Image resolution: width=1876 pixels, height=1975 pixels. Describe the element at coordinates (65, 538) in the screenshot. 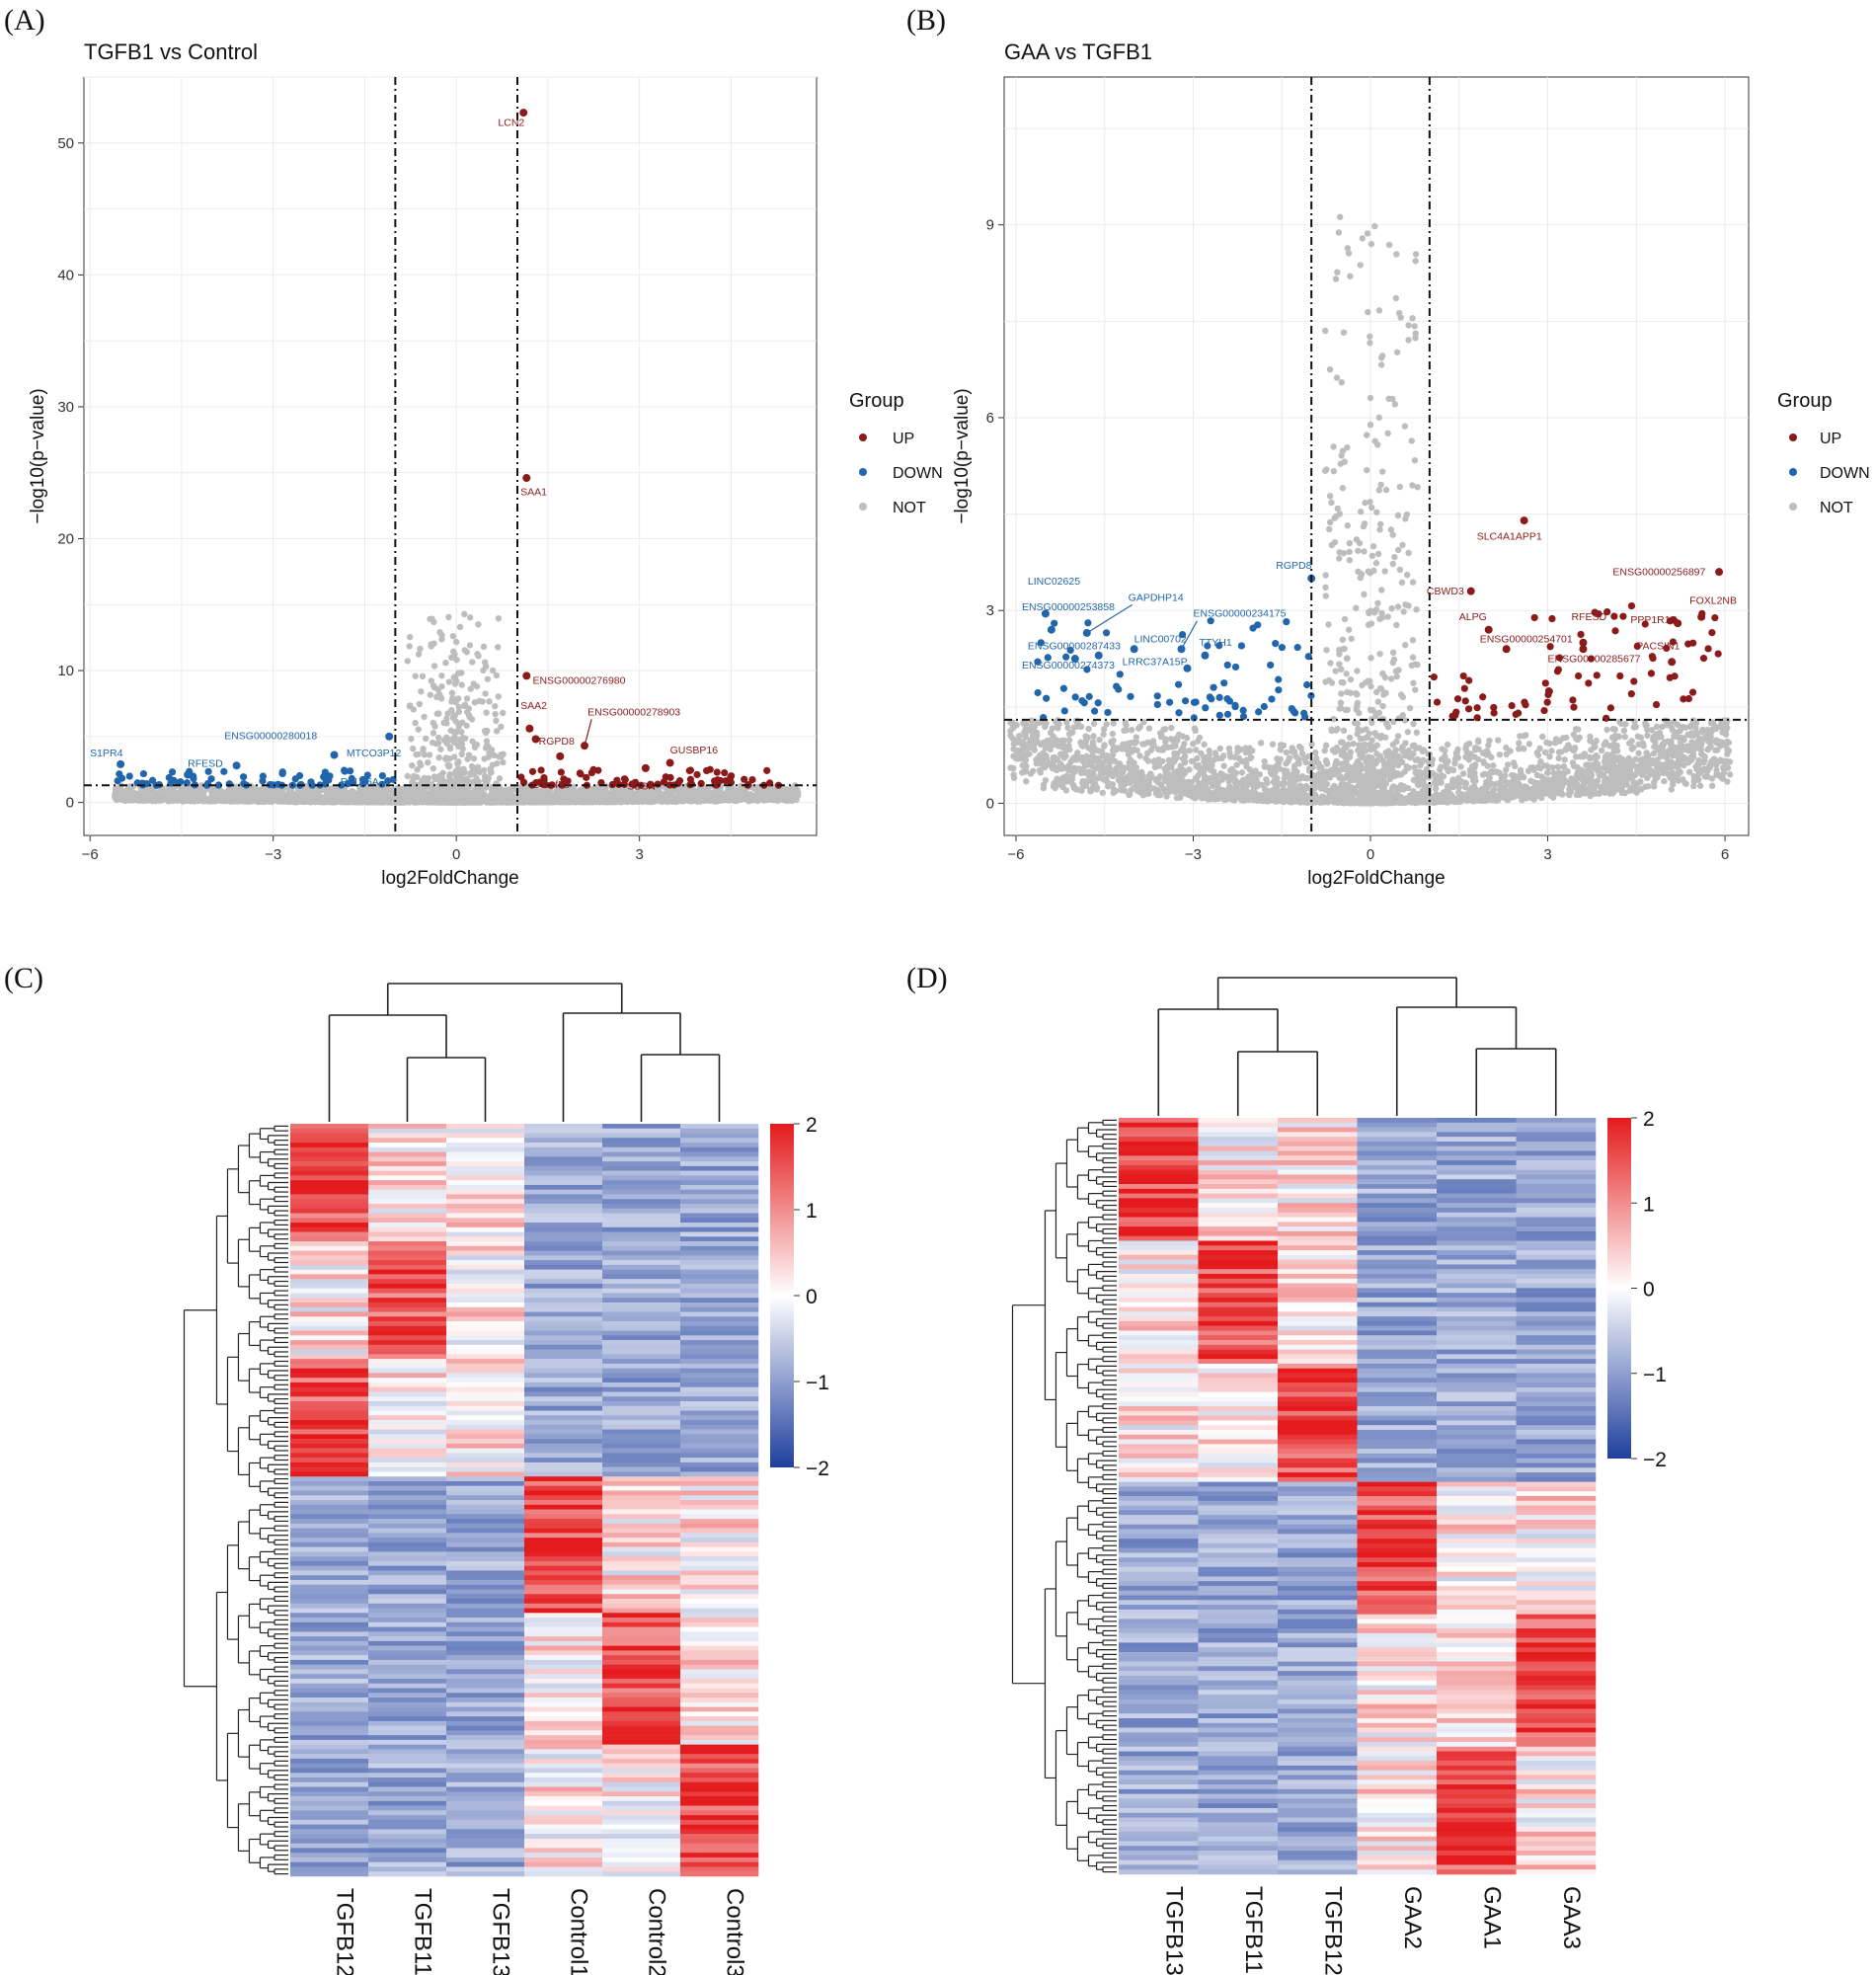

I see `y-tick-label: 20` at that location.